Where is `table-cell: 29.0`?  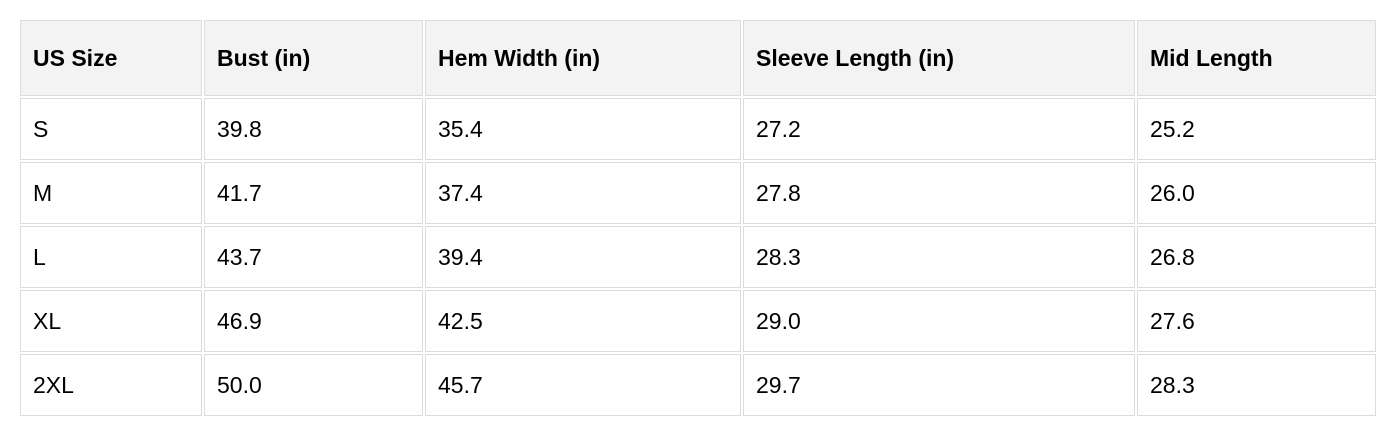 table-cell: 29.0 is located at coordinates (939, 321).